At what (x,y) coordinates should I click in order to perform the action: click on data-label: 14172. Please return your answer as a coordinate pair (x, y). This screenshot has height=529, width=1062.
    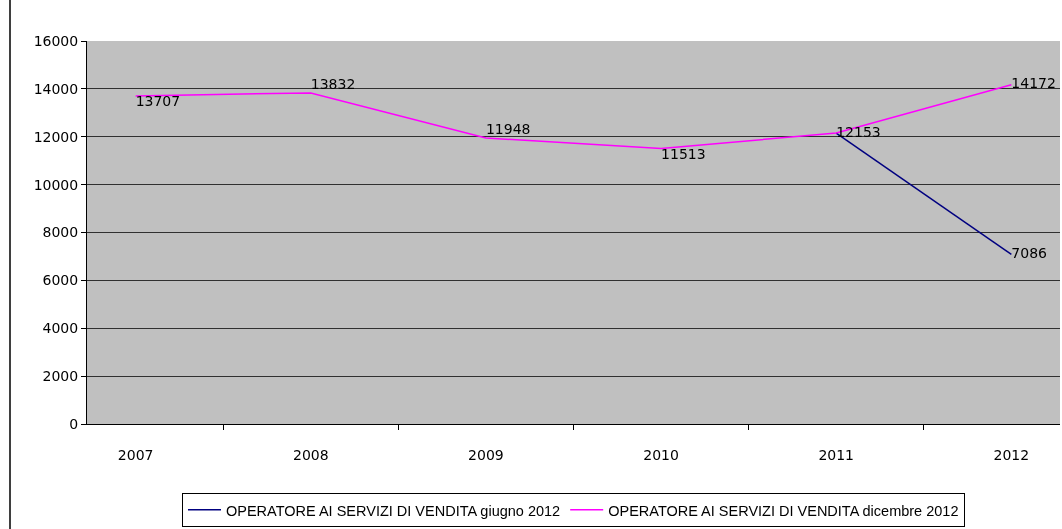
    Looking at the image, I should click on (1033, 83).